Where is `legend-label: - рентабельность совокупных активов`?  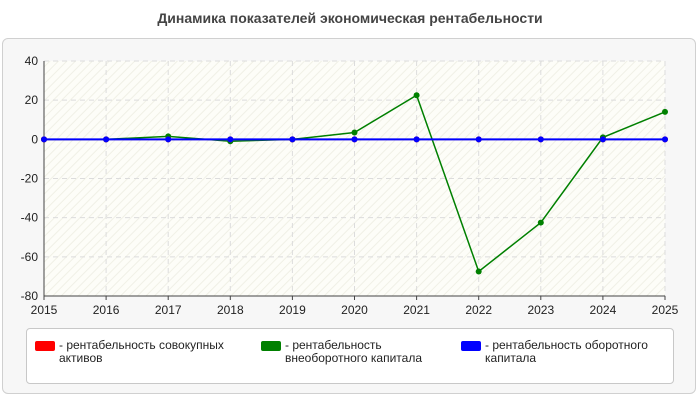
legend-label: - рентабельность совокупных активов is located at coordinates (141, 351).